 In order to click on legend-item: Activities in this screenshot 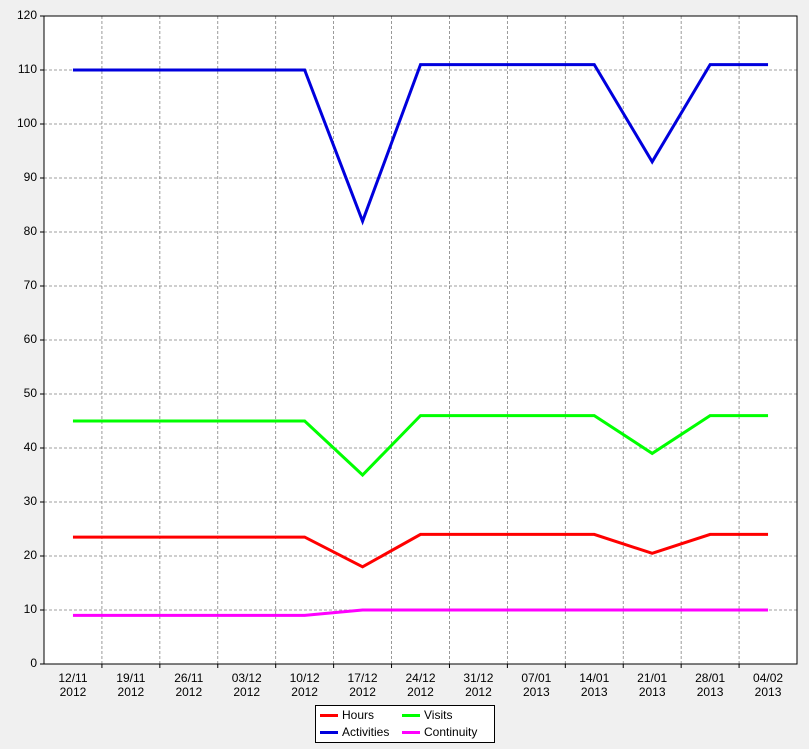, I will do `click(354, 732)`.